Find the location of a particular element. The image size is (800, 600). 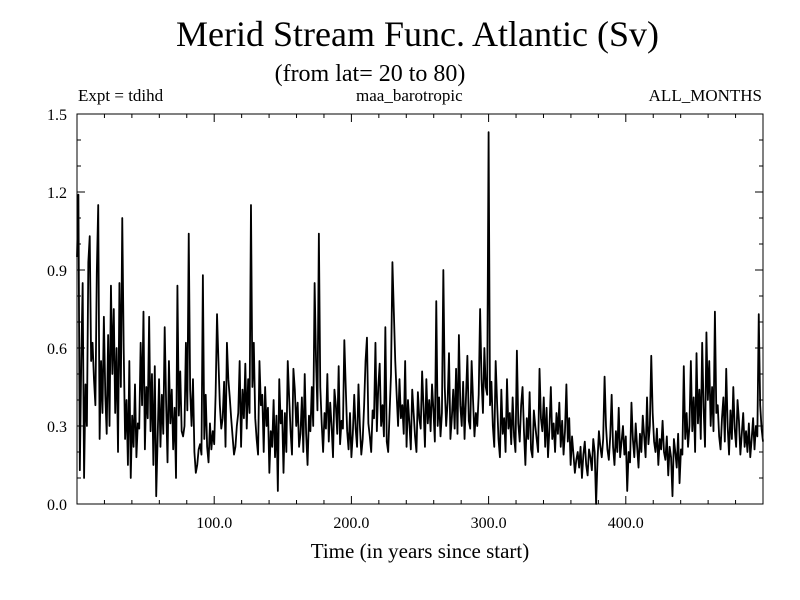

x-tick-label: 400.0 is located at coordinates (626, 523).